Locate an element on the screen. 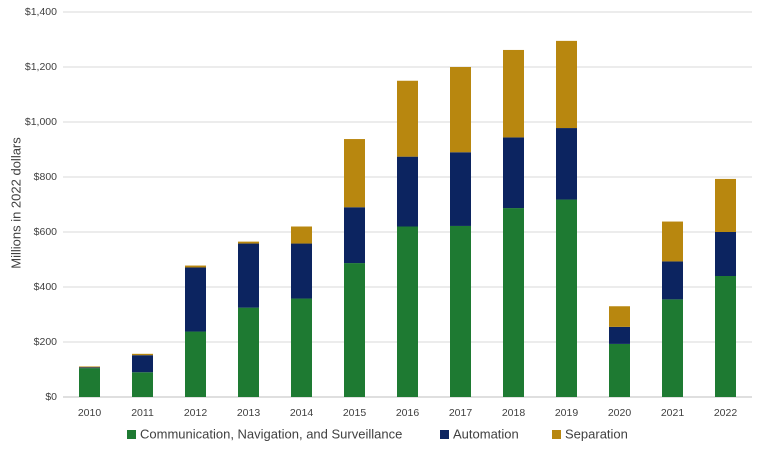  x-tick-label: 2017 is located at coordinates (461, 413).